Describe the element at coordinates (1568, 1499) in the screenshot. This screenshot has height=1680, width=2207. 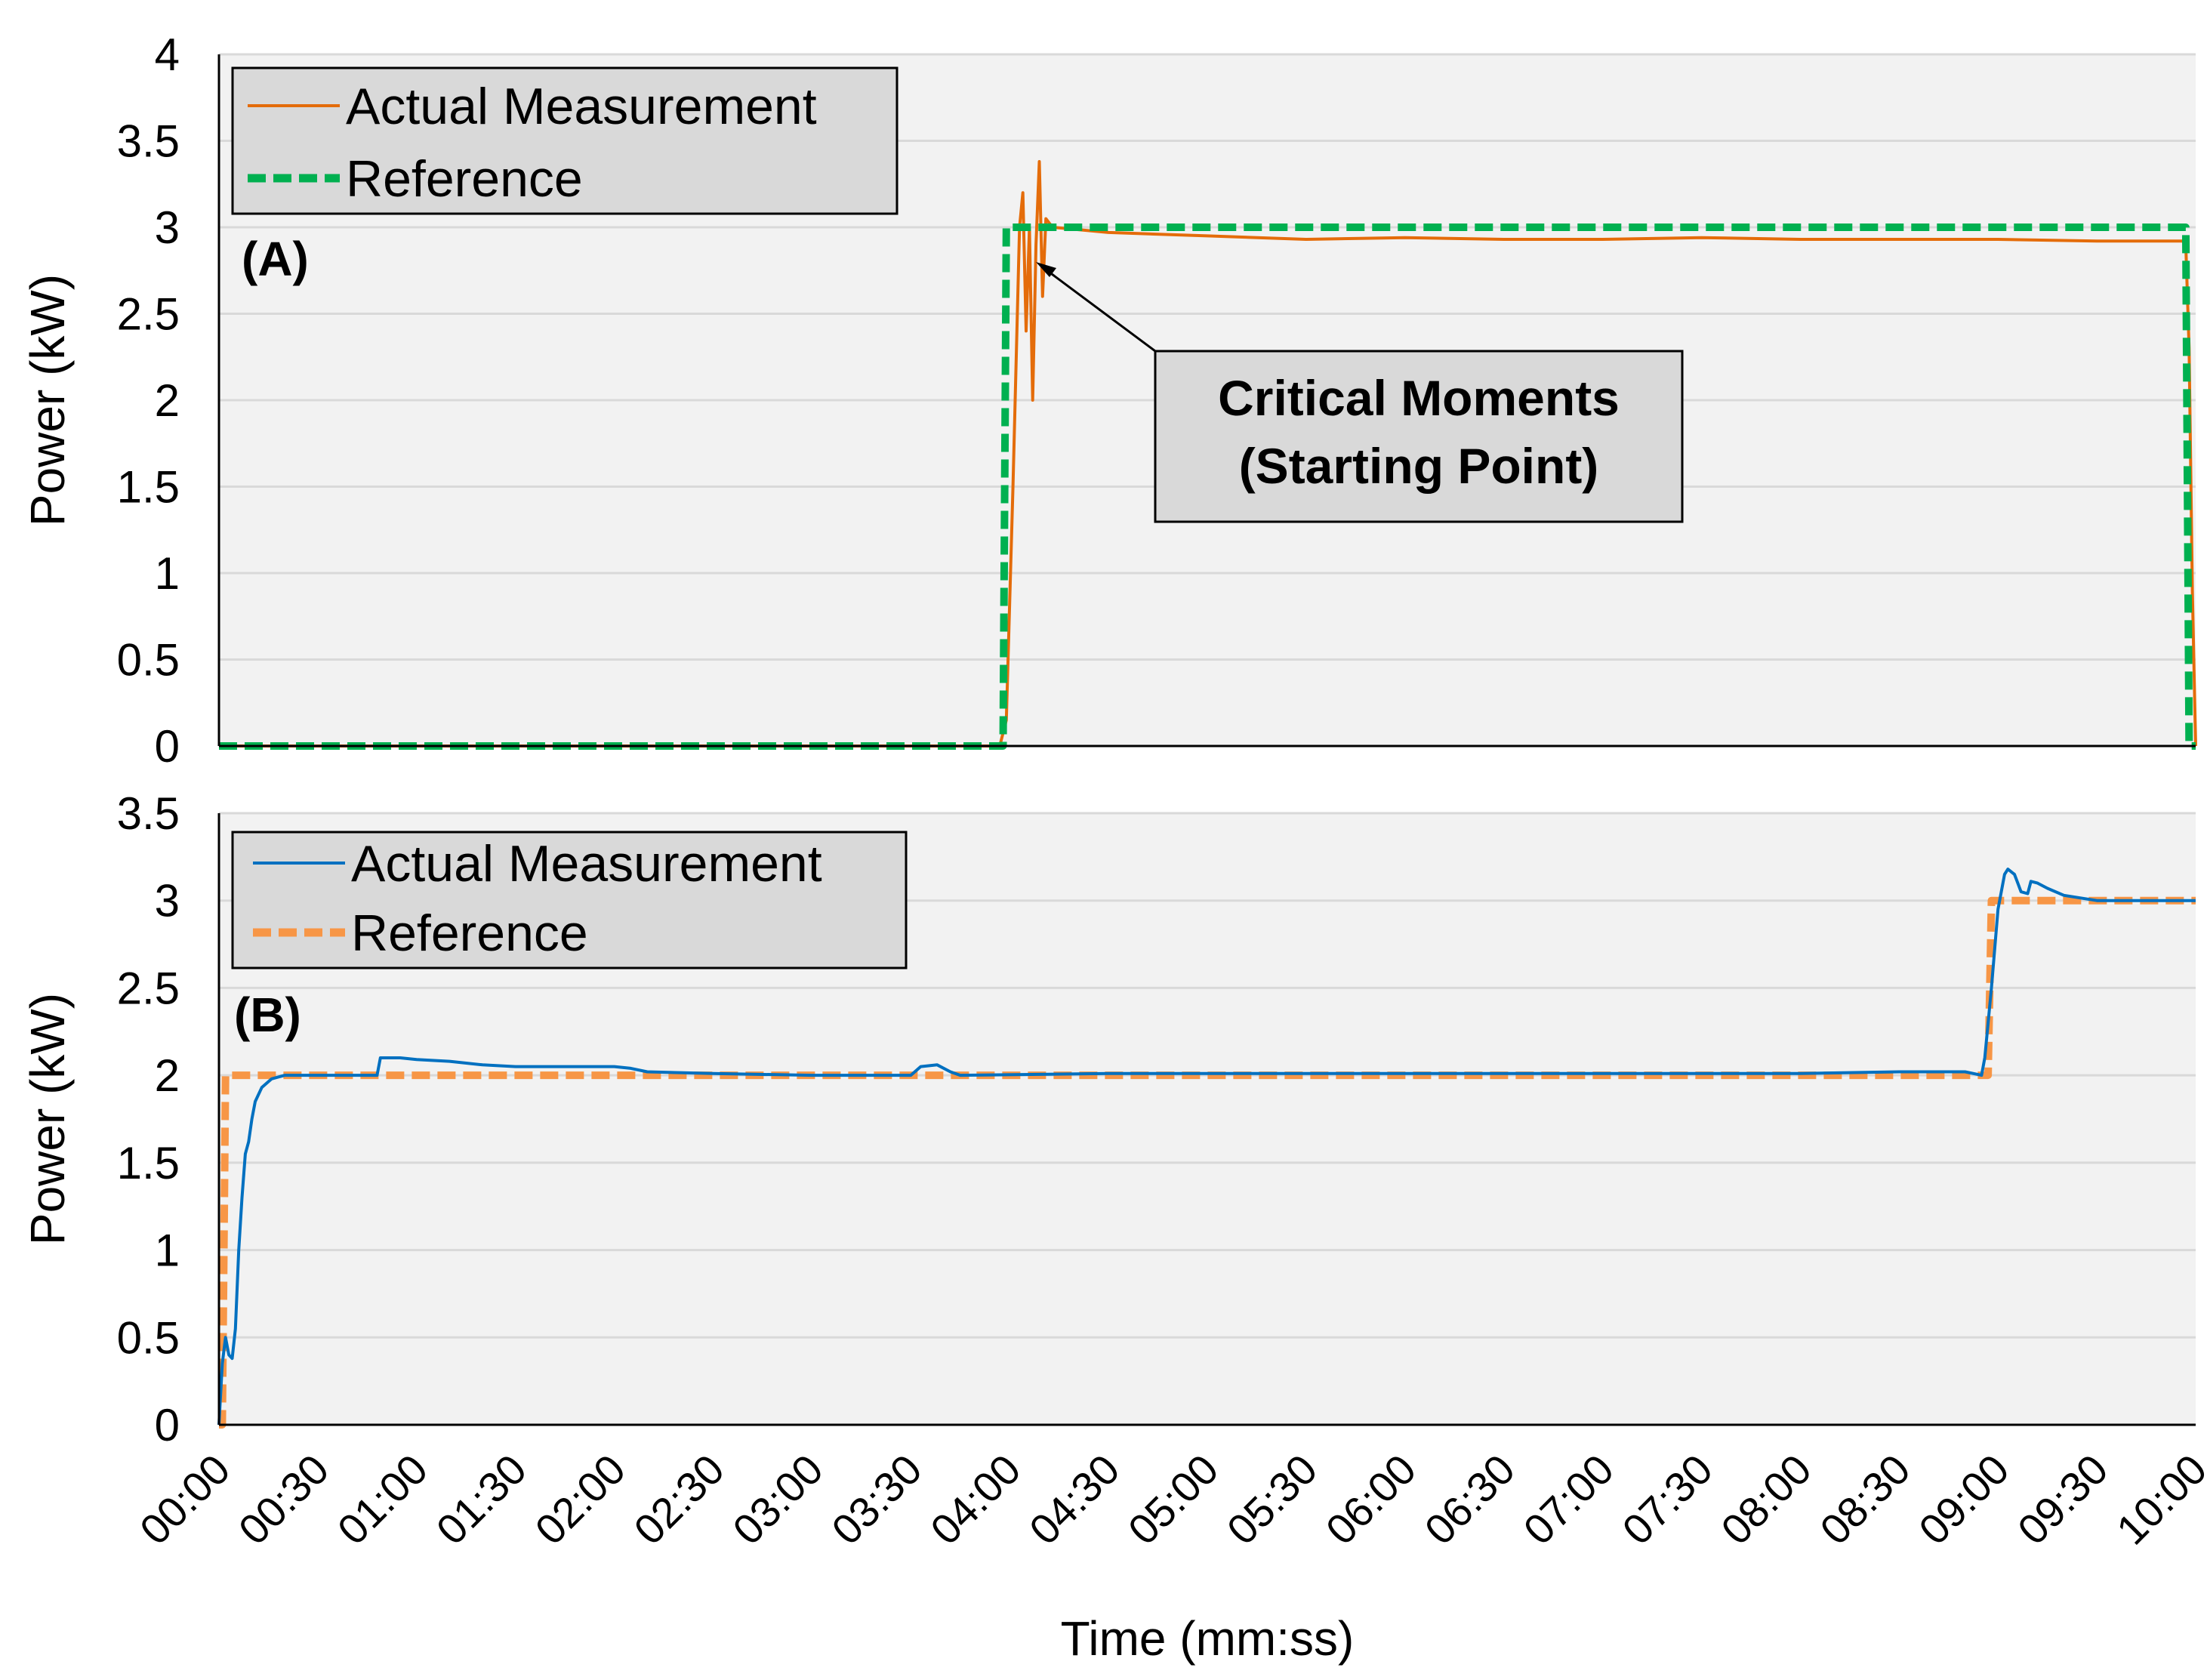
I see `x-tick-label: 07:00` at that location.